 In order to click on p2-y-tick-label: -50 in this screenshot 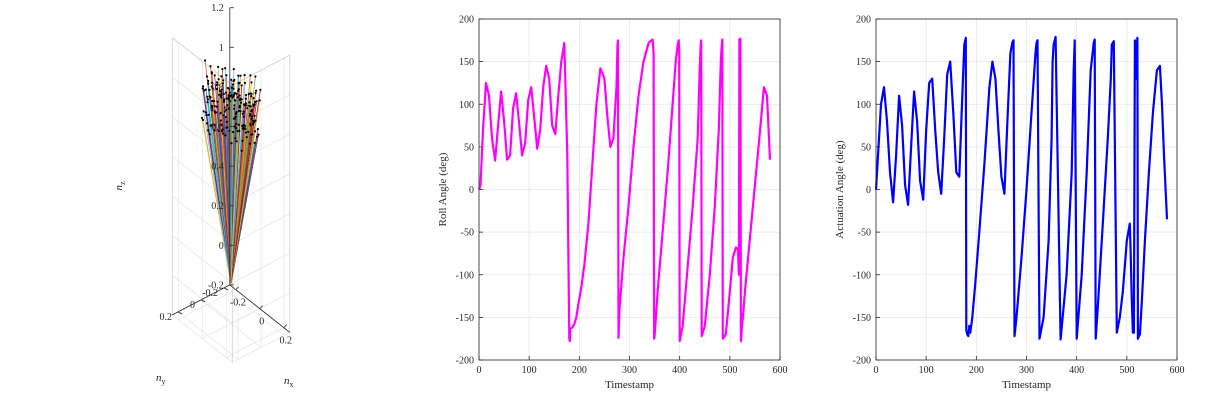, I will do `click(467, 233)`.